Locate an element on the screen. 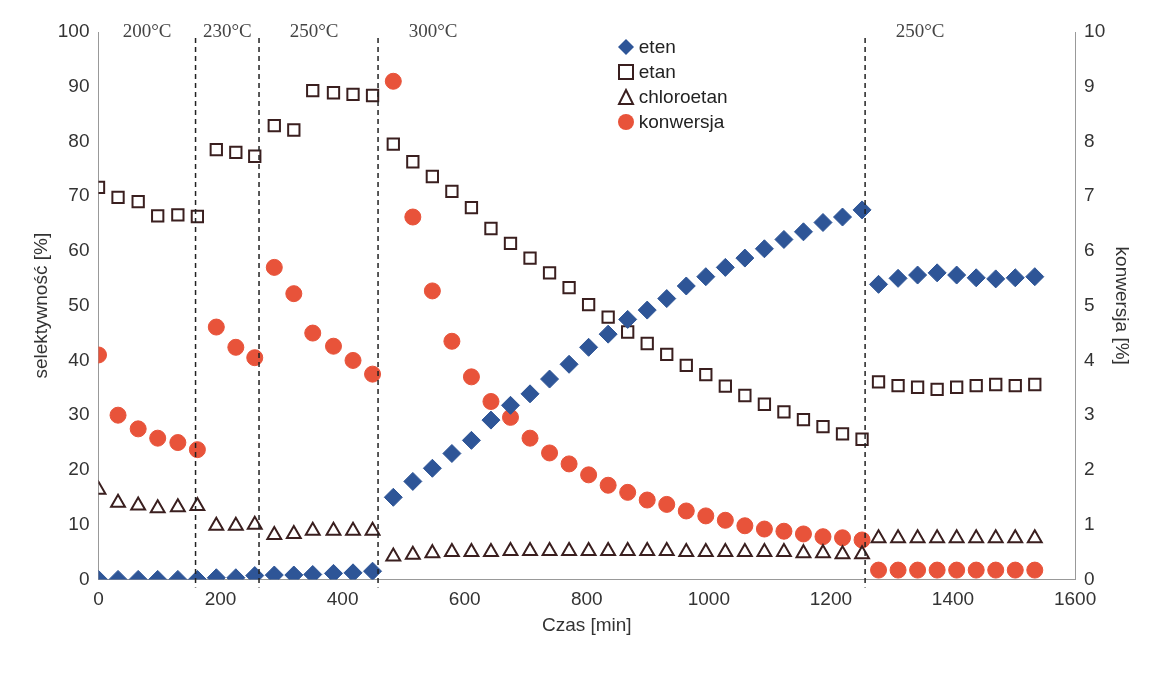  y-tick-label: 100 is located at coordinates (73, 31).